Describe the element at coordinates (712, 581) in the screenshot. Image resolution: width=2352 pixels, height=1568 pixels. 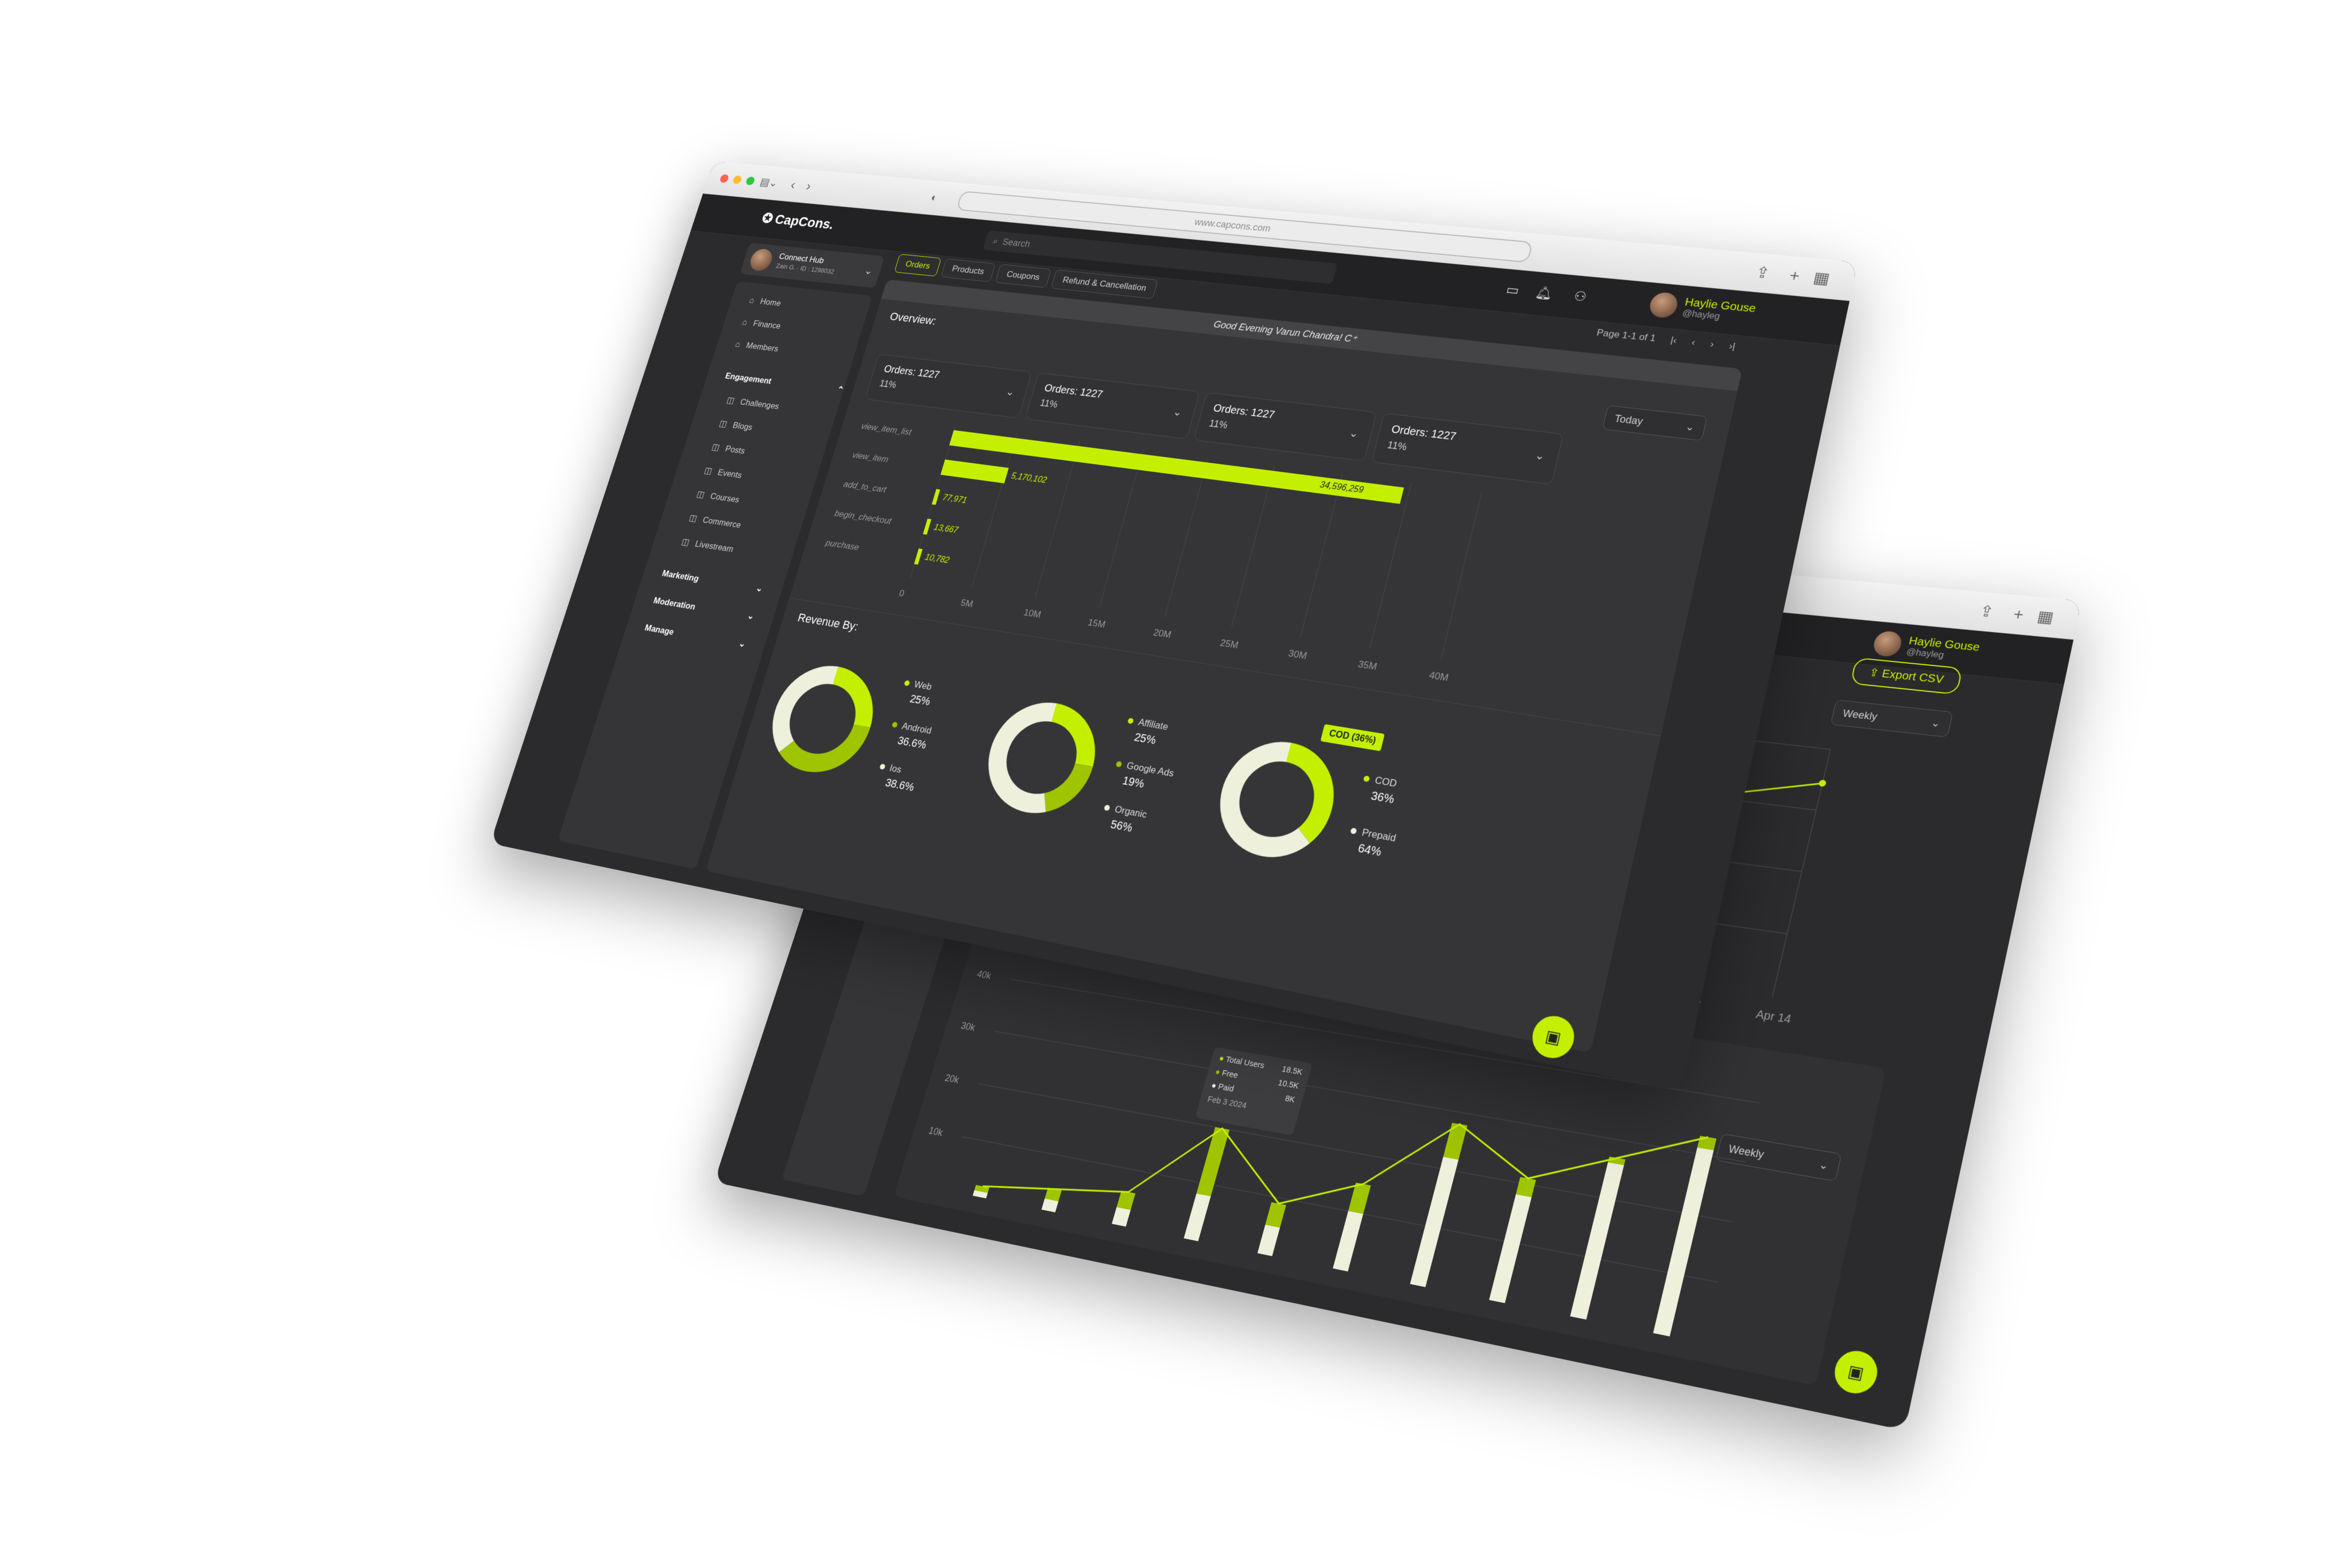
I see `sidebar-section-marketing: Marketing ⌄` at that location.